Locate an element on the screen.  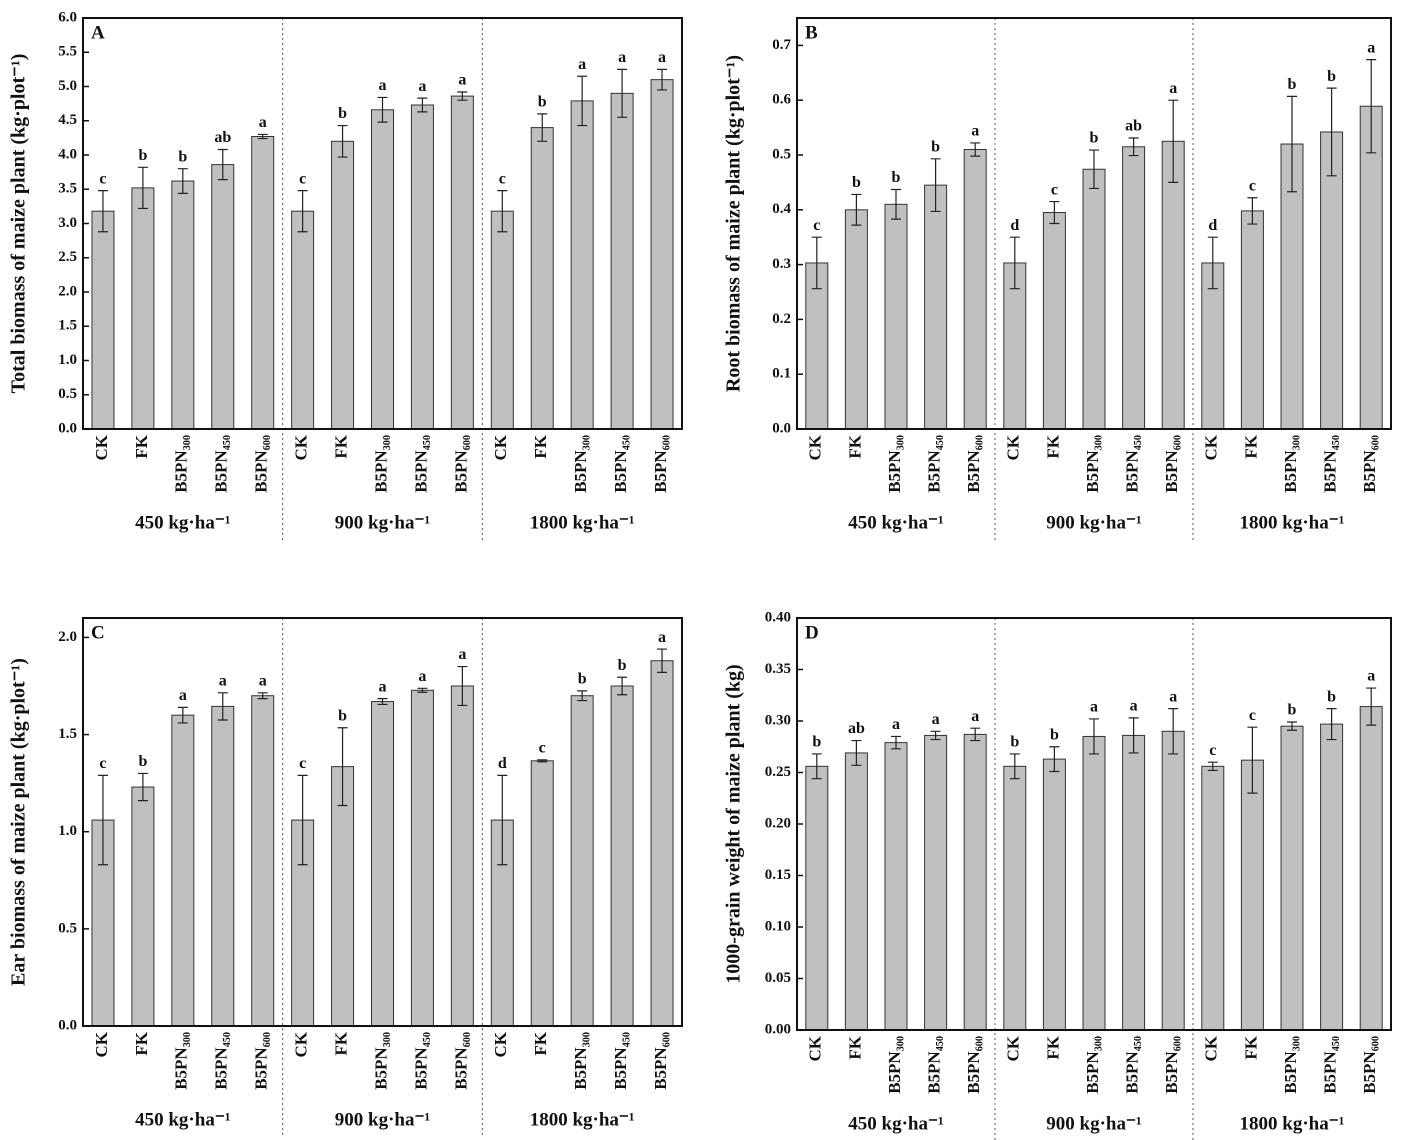
panel-label: A is located at coordinates (98, 32).